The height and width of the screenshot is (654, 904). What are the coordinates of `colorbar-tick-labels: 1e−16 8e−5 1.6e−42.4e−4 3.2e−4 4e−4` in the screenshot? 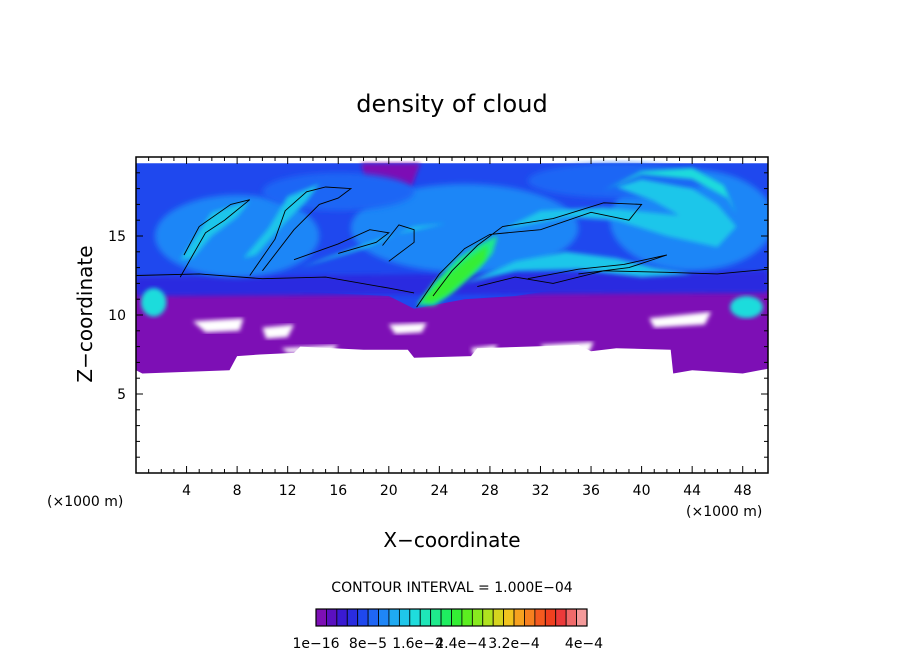 It's located at (447, 644).